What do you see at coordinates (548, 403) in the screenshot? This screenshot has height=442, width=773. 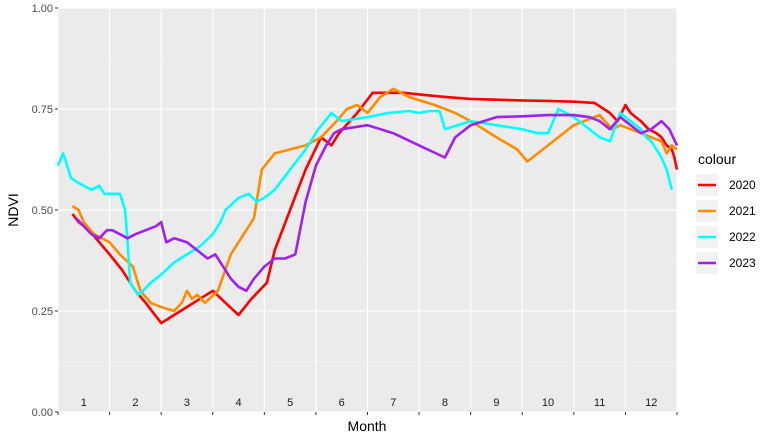 I see `month-label: 10` at bounding box center [548, 403].